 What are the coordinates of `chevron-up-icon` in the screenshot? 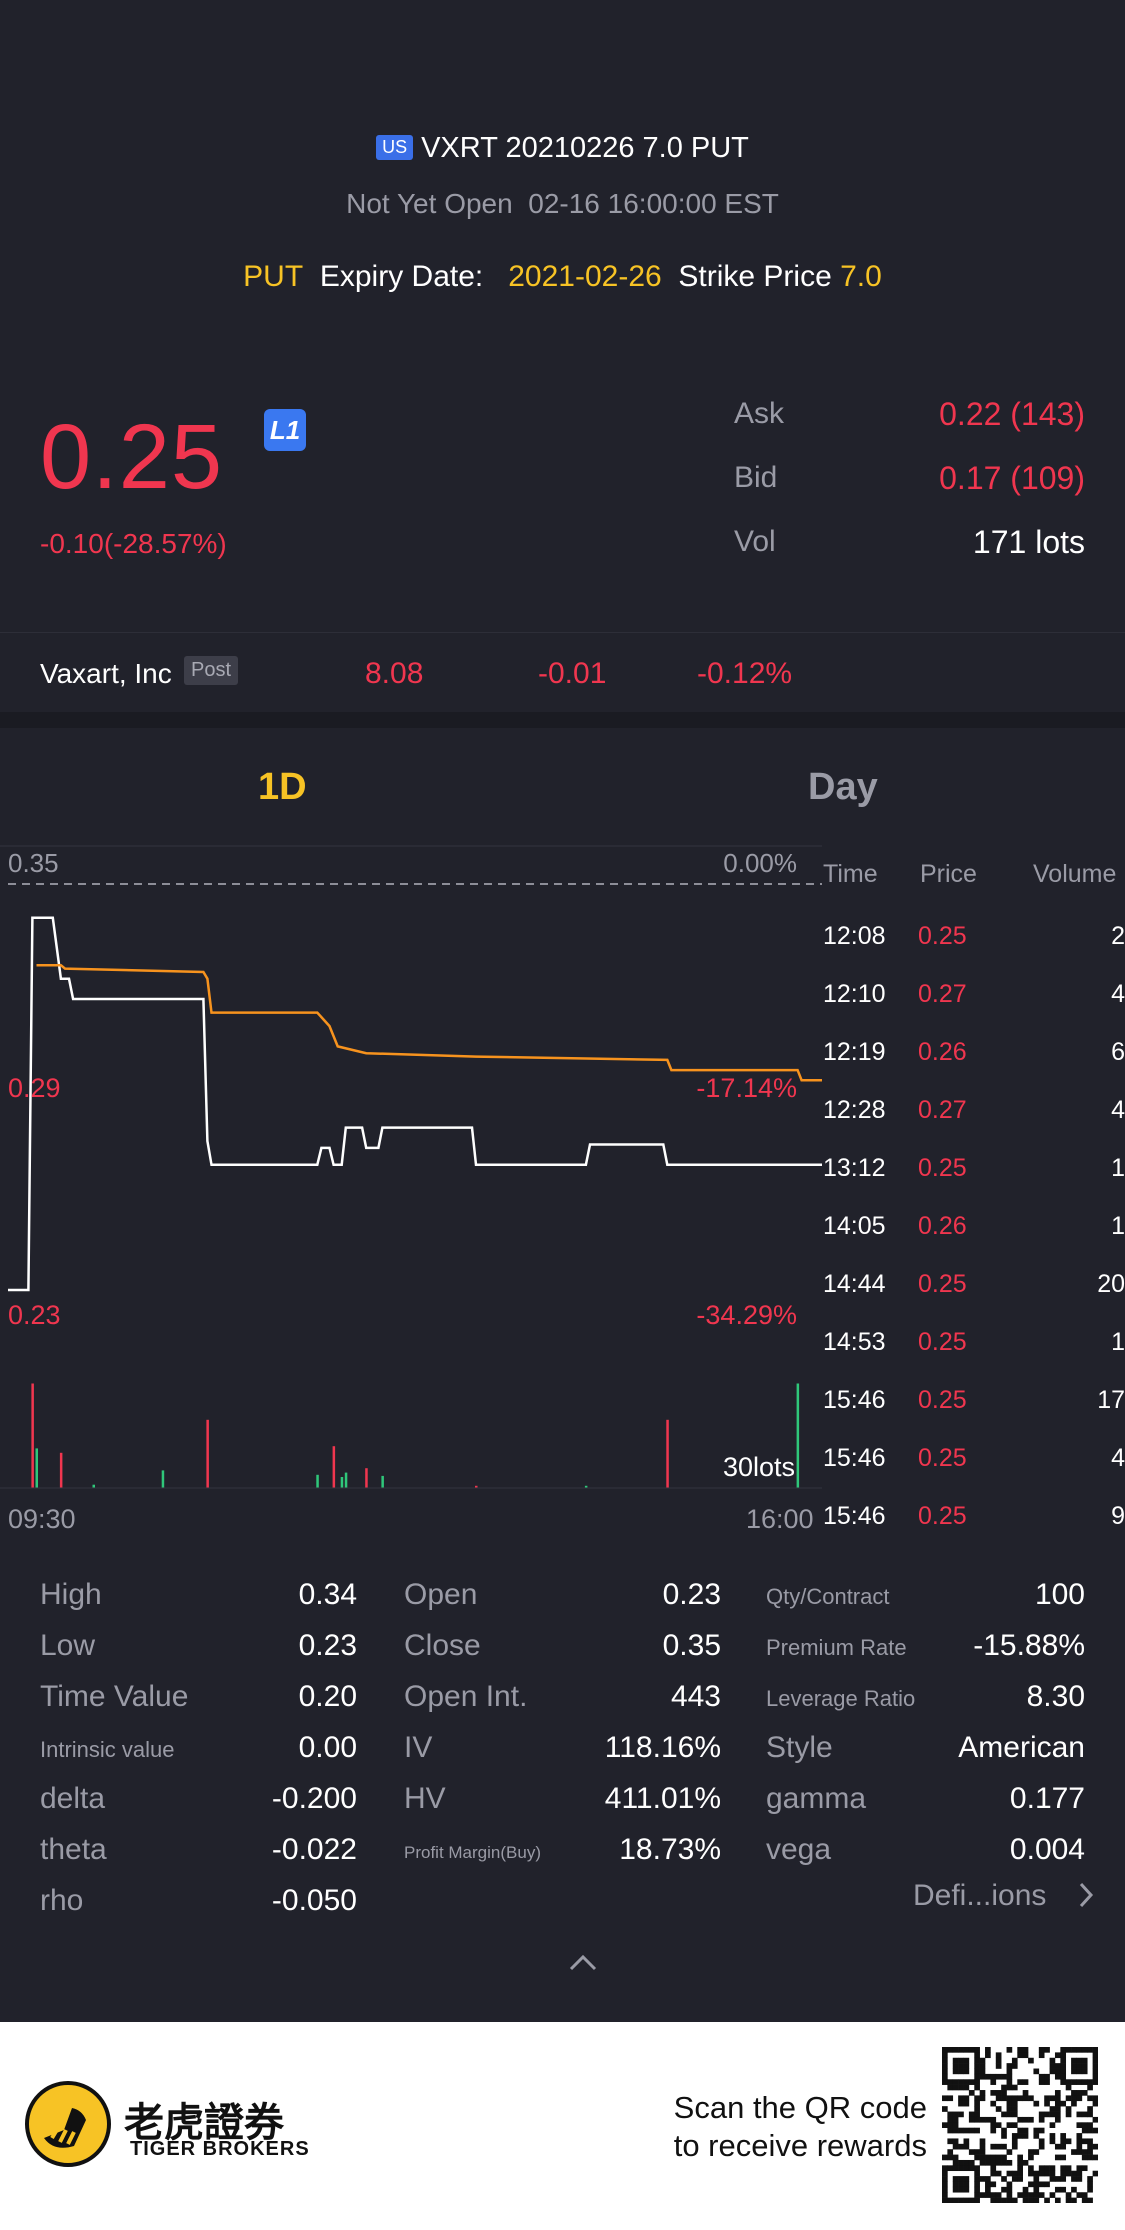 It's located at (583, 1962).